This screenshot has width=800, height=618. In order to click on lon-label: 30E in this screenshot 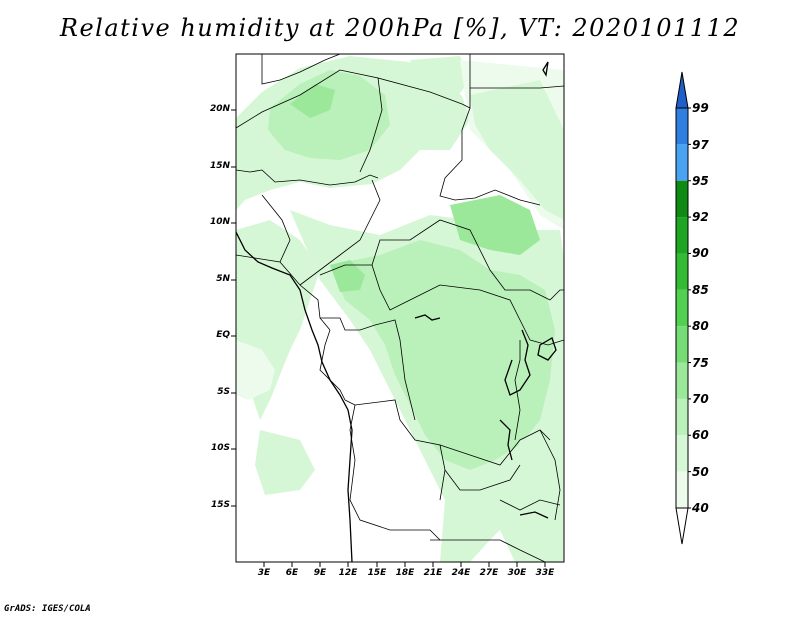, I will do `click(517, 573)`.